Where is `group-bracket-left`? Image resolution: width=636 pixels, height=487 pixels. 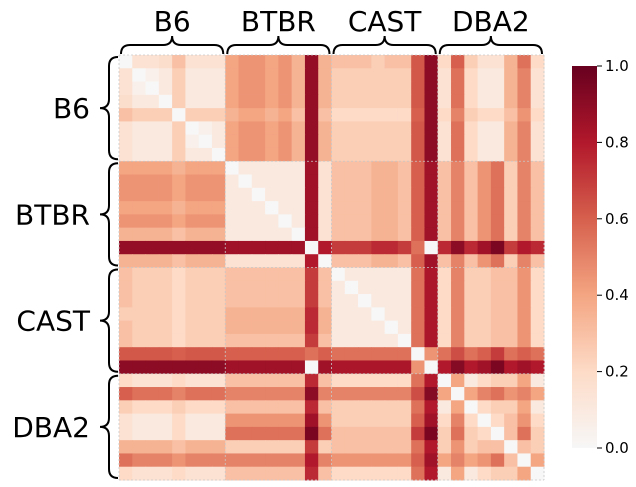 group-bracket-left is located at coordinates (109, 426).